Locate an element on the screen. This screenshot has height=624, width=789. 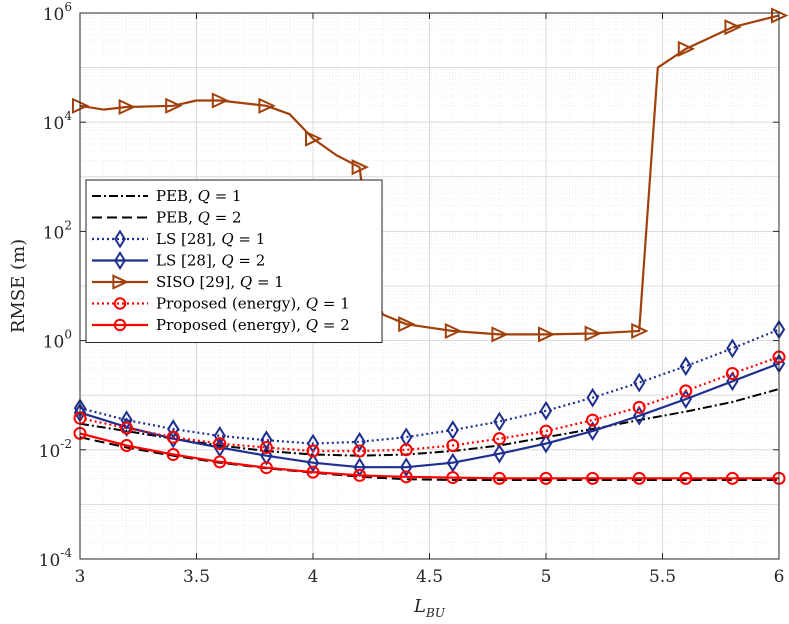
y-tick-exponent: 0 is located at coordinates (68, 335).